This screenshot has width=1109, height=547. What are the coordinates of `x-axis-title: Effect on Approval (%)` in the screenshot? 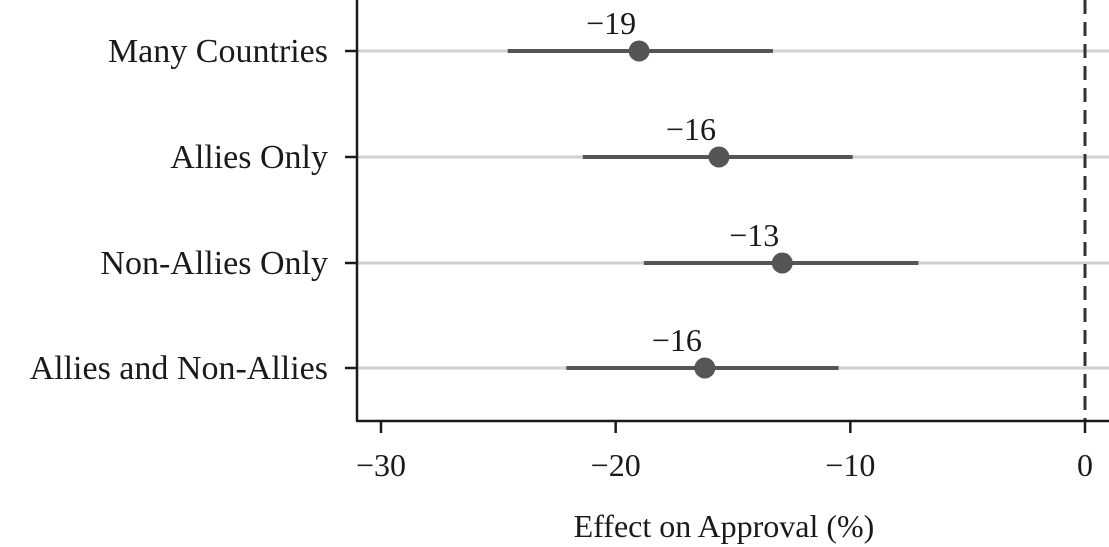 It's located at (724, 526).